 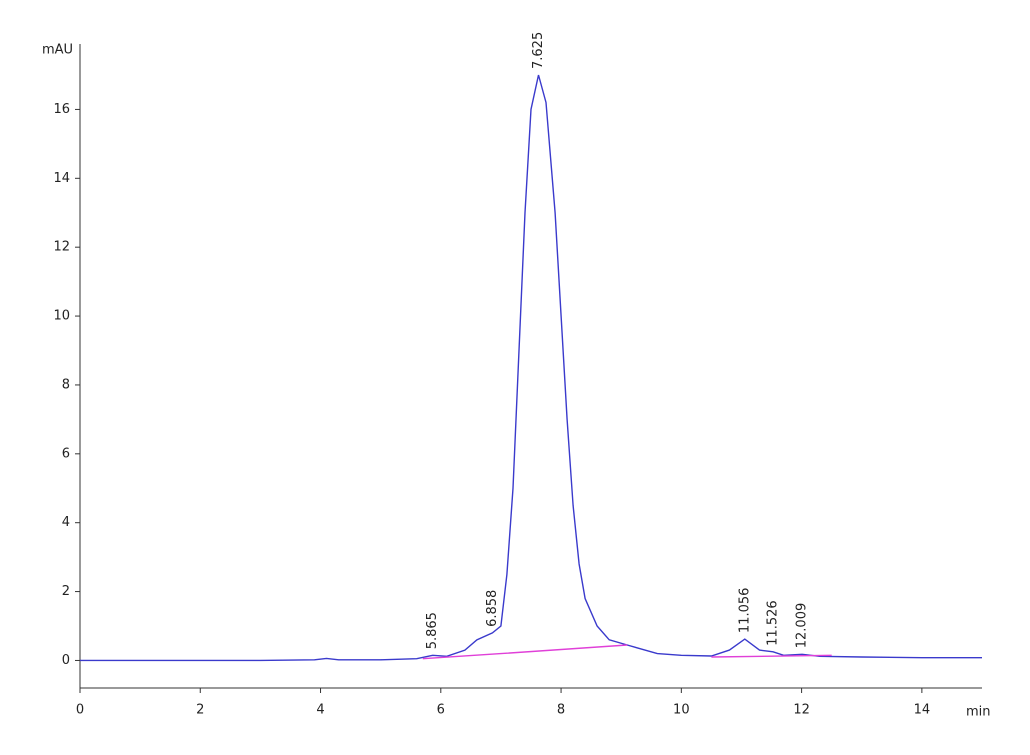 What do you see at coordinates (61, 178) in the screenshot?
I see `y-tick-label: 14` at bounding box center [61, 178].